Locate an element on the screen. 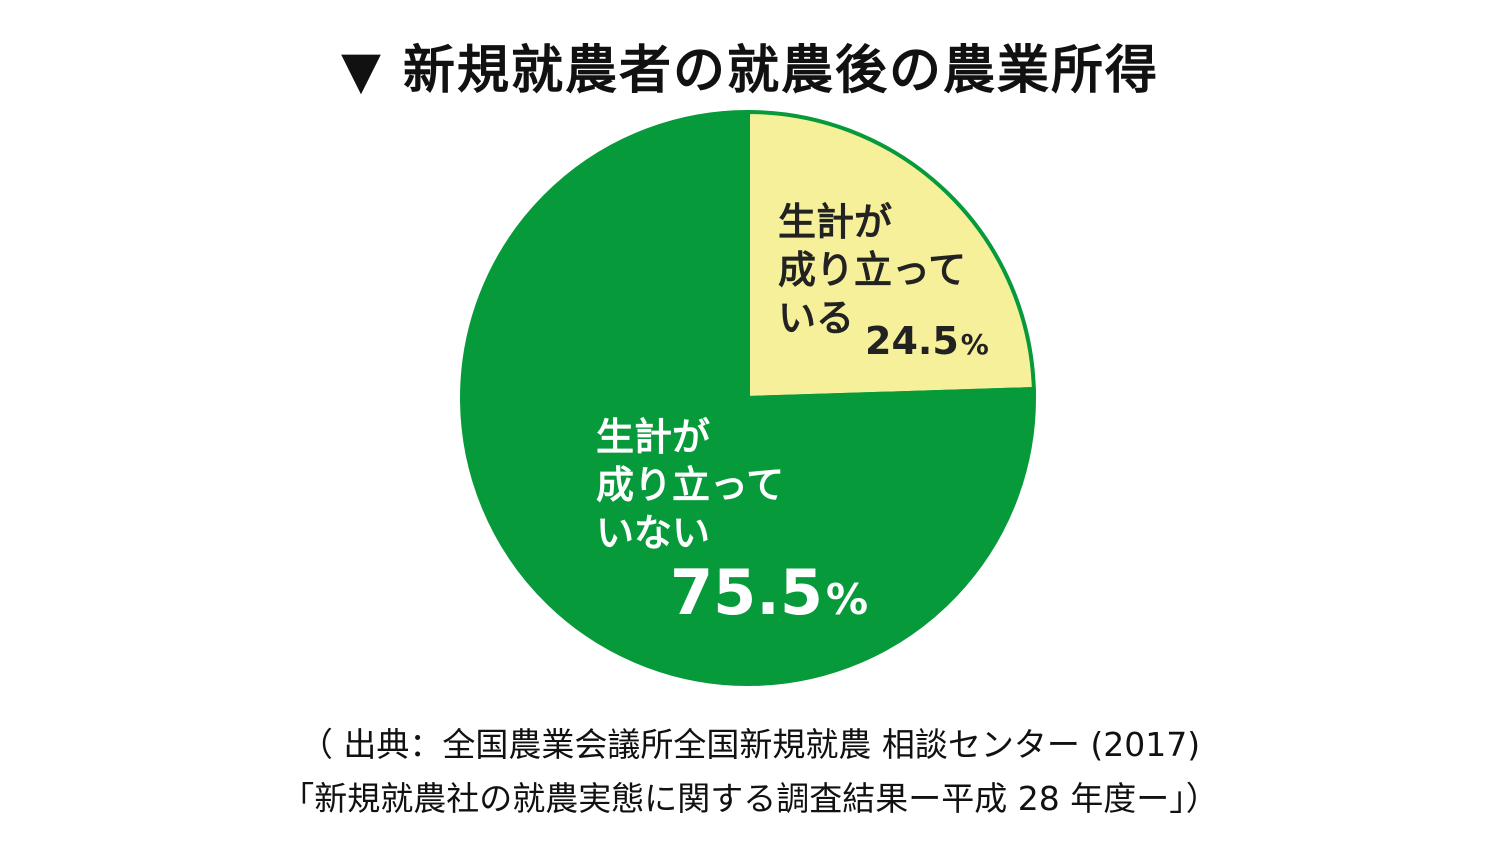 The width and height of the screenshot is (1500, 844). svg-text: 24.5% is located at coordinates (927, 341).